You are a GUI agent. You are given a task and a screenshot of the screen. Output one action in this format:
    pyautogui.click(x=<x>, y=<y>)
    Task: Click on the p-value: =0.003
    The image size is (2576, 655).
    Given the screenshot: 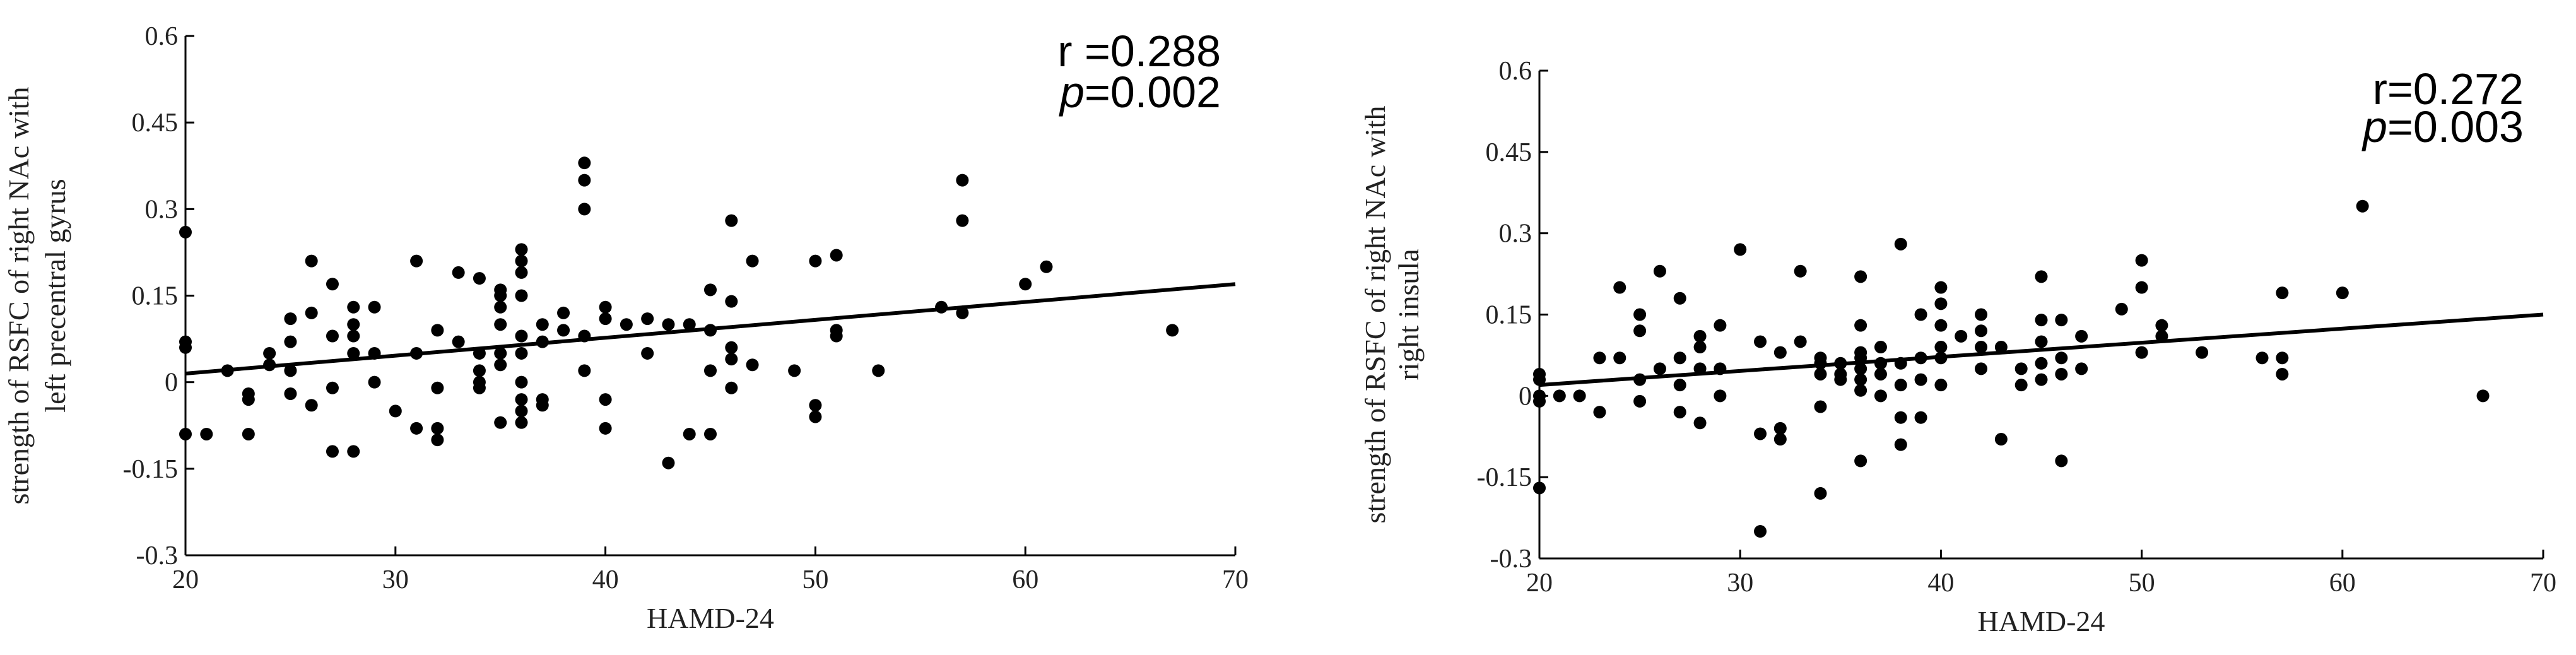 What is the action you would take?
    pyautogui.click(x=2455, y=126)
    